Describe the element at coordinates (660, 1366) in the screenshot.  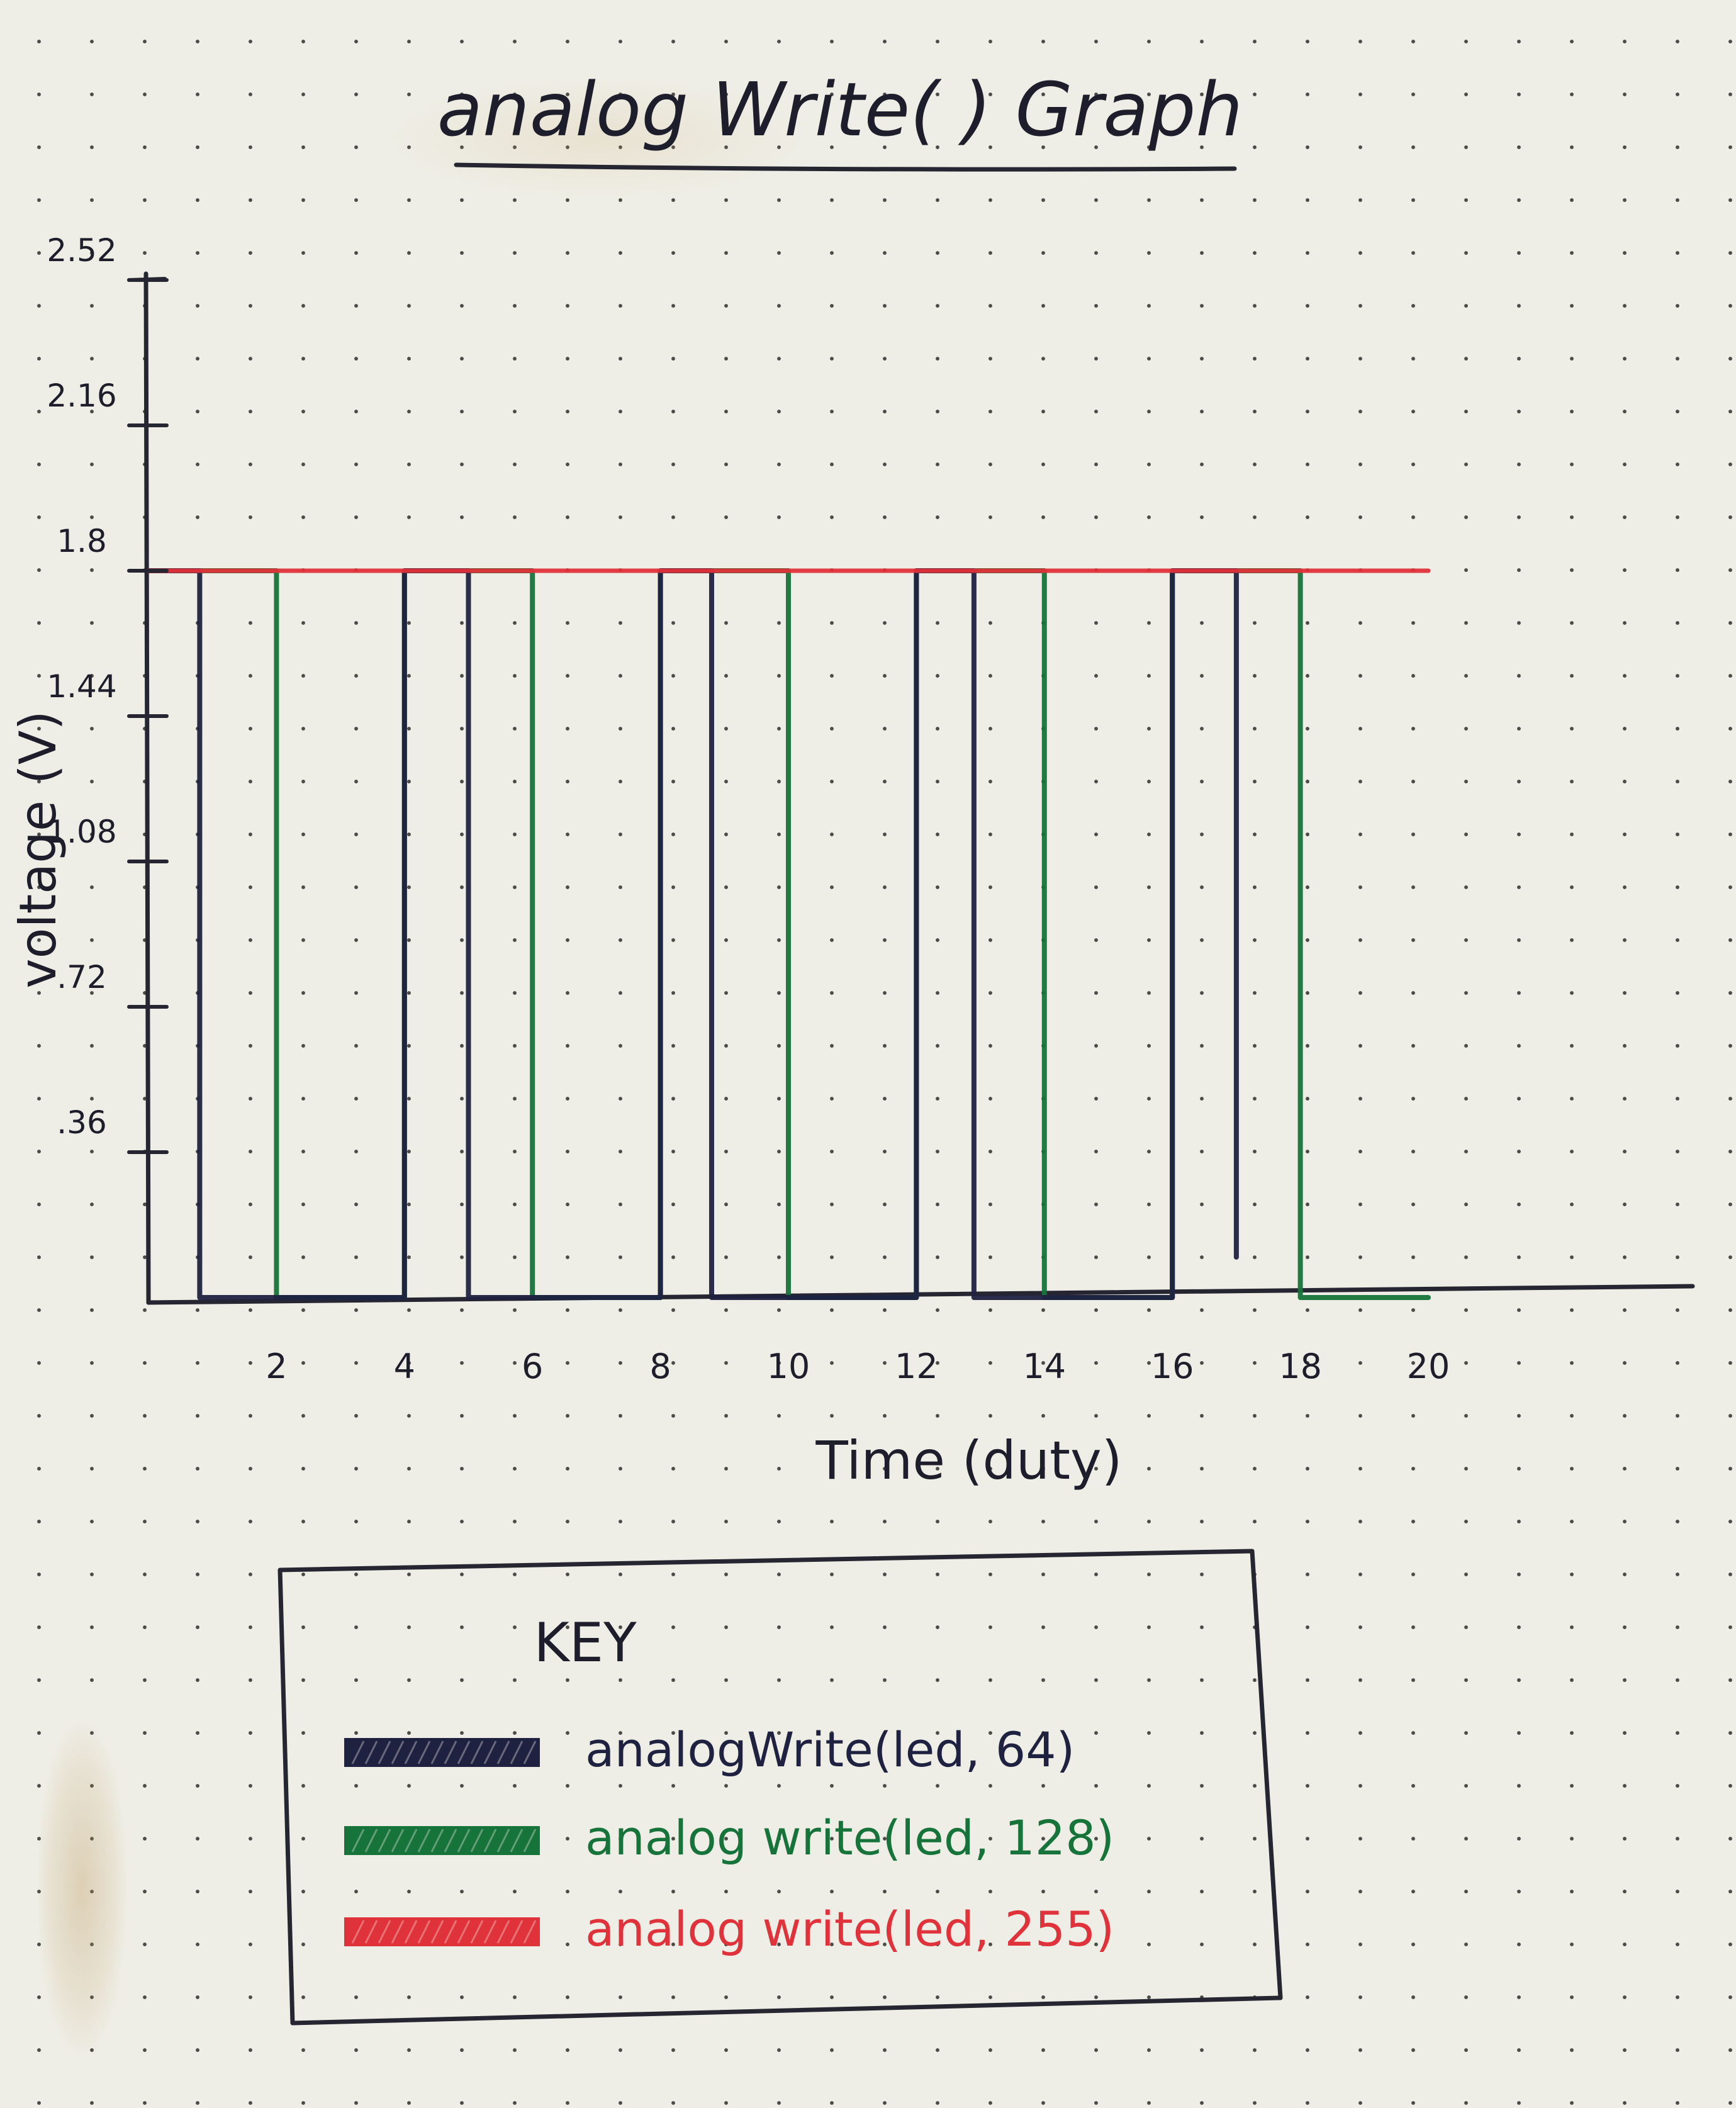
I see `x-tick-label: 8` at that location.